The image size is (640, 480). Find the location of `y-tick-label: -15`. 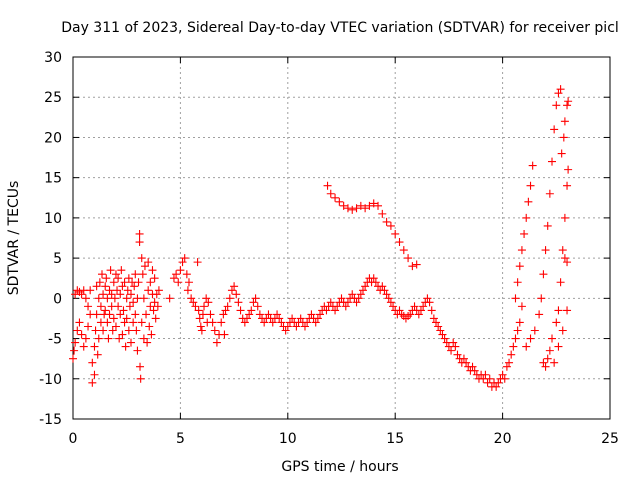

y-tick-label: -15 is located at coordinates (50, 420).